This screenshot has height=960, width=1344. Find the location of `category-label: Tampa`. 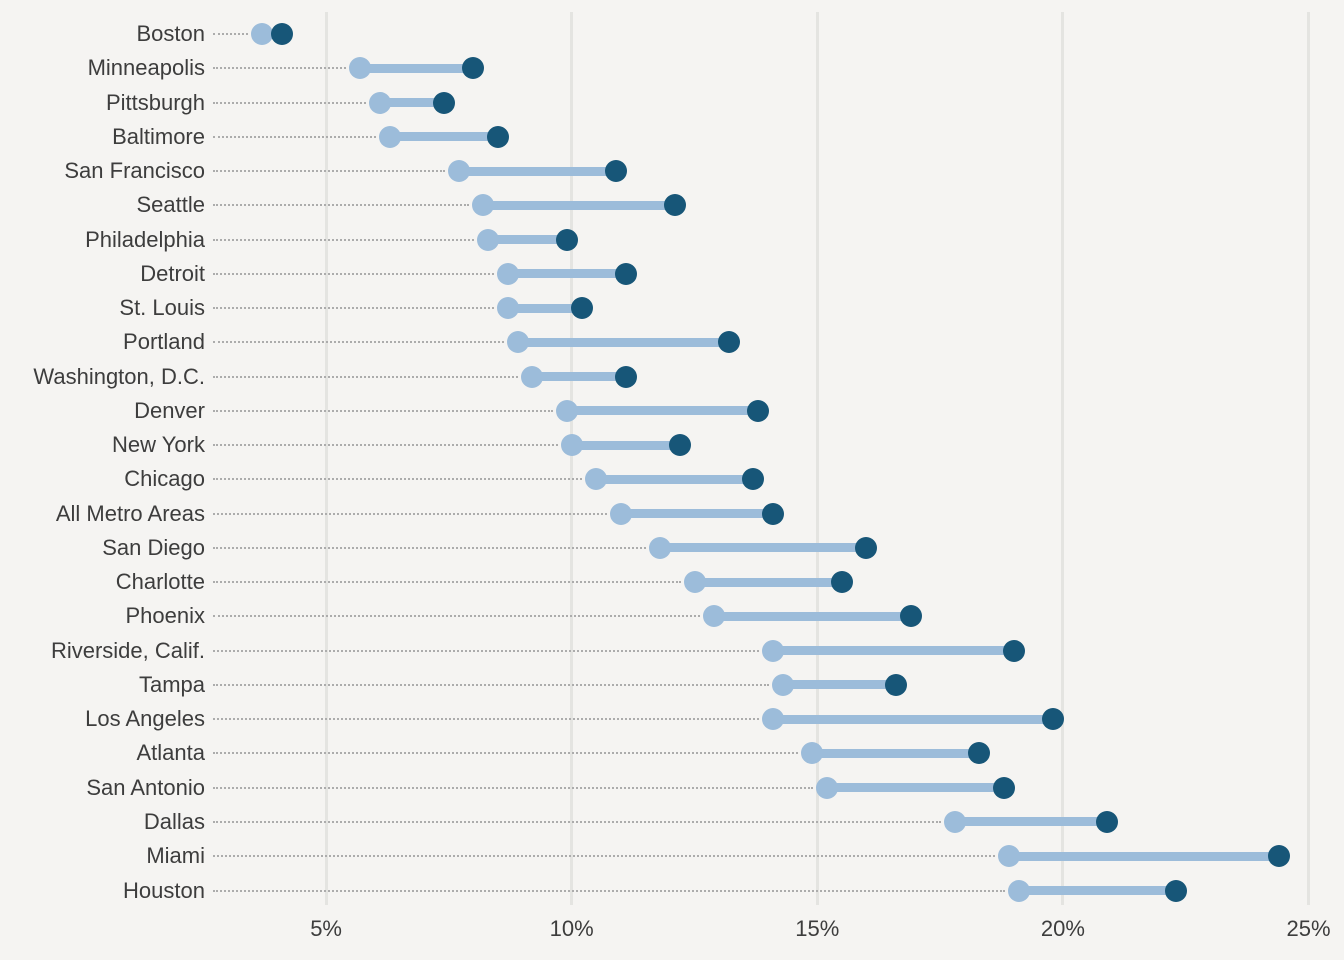

category-label: Tampa is located at coordinates (171, 684).